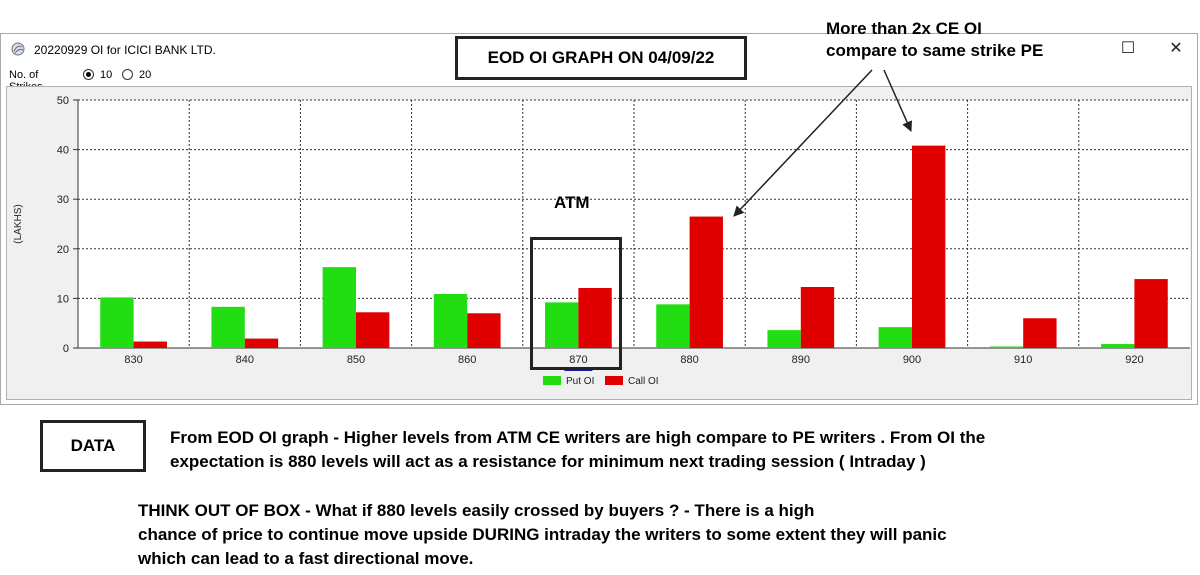 The width and height of the screenshot is (1200, 575). I want to click on y-tick-label: 0, so click(66, 349).